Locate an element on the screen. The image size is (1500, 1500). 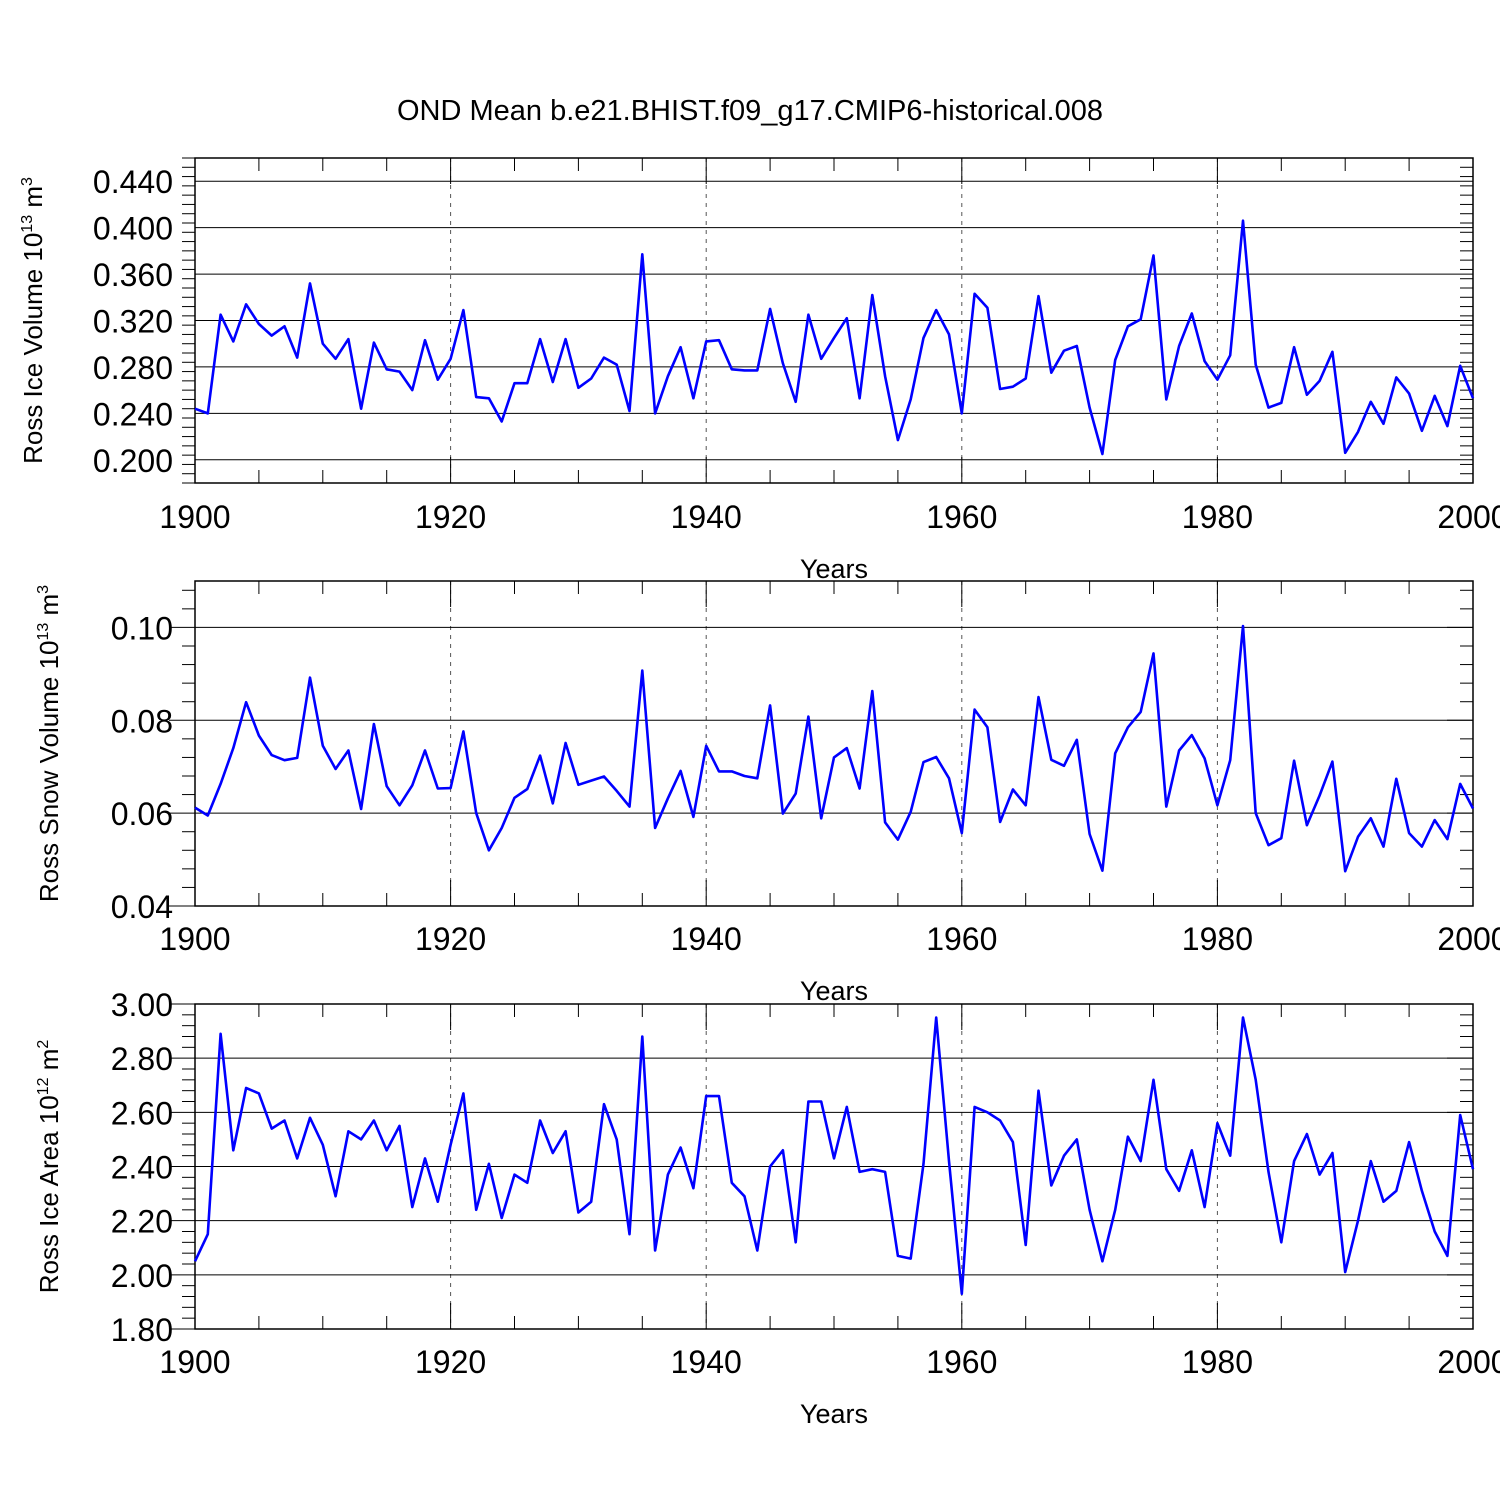
y-axis-label-text: Ross Snow Volume 10 is located at coordinates (49, 772).